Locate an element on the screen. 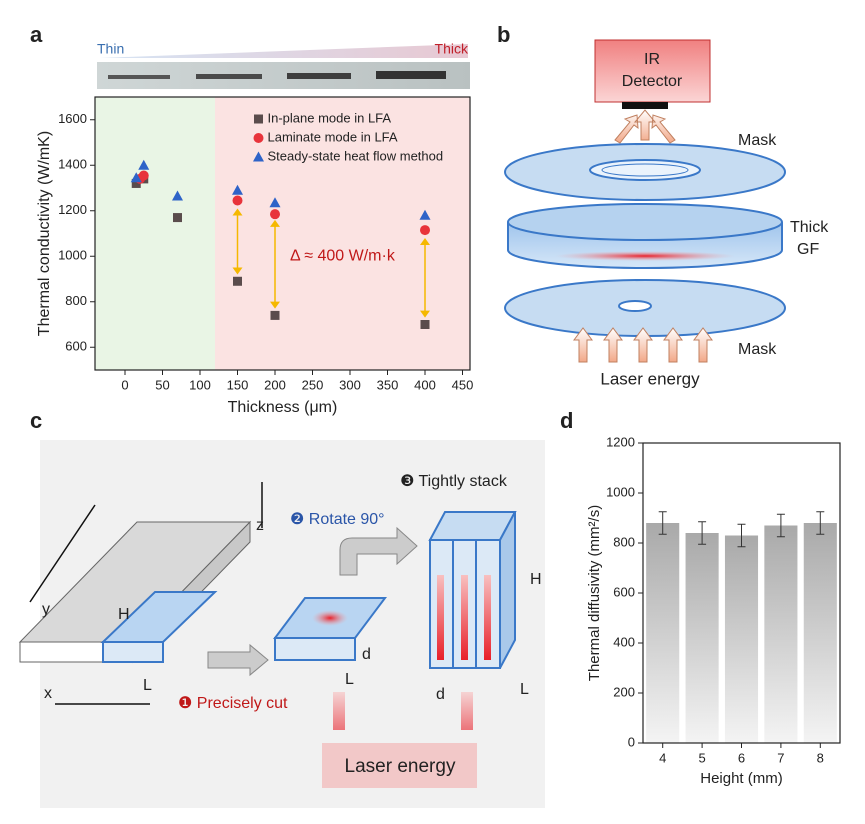 The height and width of the screenshot is (824, 865). x-tick-label: 4 is located at coordinates (662, 757).